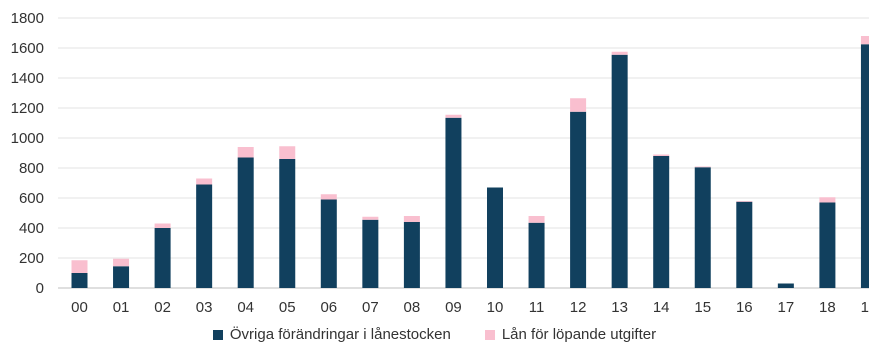 Image resolution: width=869 pixels, height=345 pixels. I want to click on x-tick-label: 05, so click(287, 307).